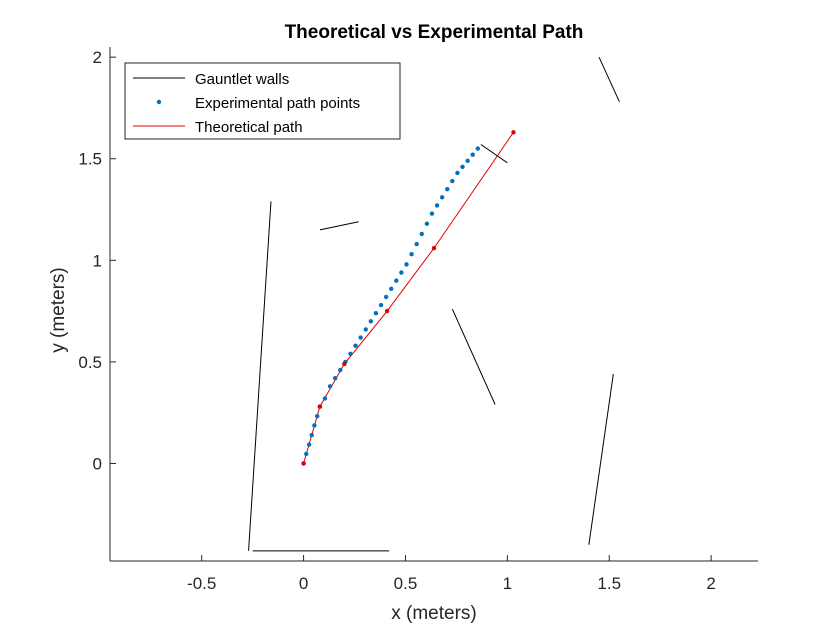 The width and height of the screenshot is (840, 630). What do you see at coordinates (249, 127) in the screenshot?
I see `legend-label-theoretical: Theoretical path` at bounding box center [249, 127].